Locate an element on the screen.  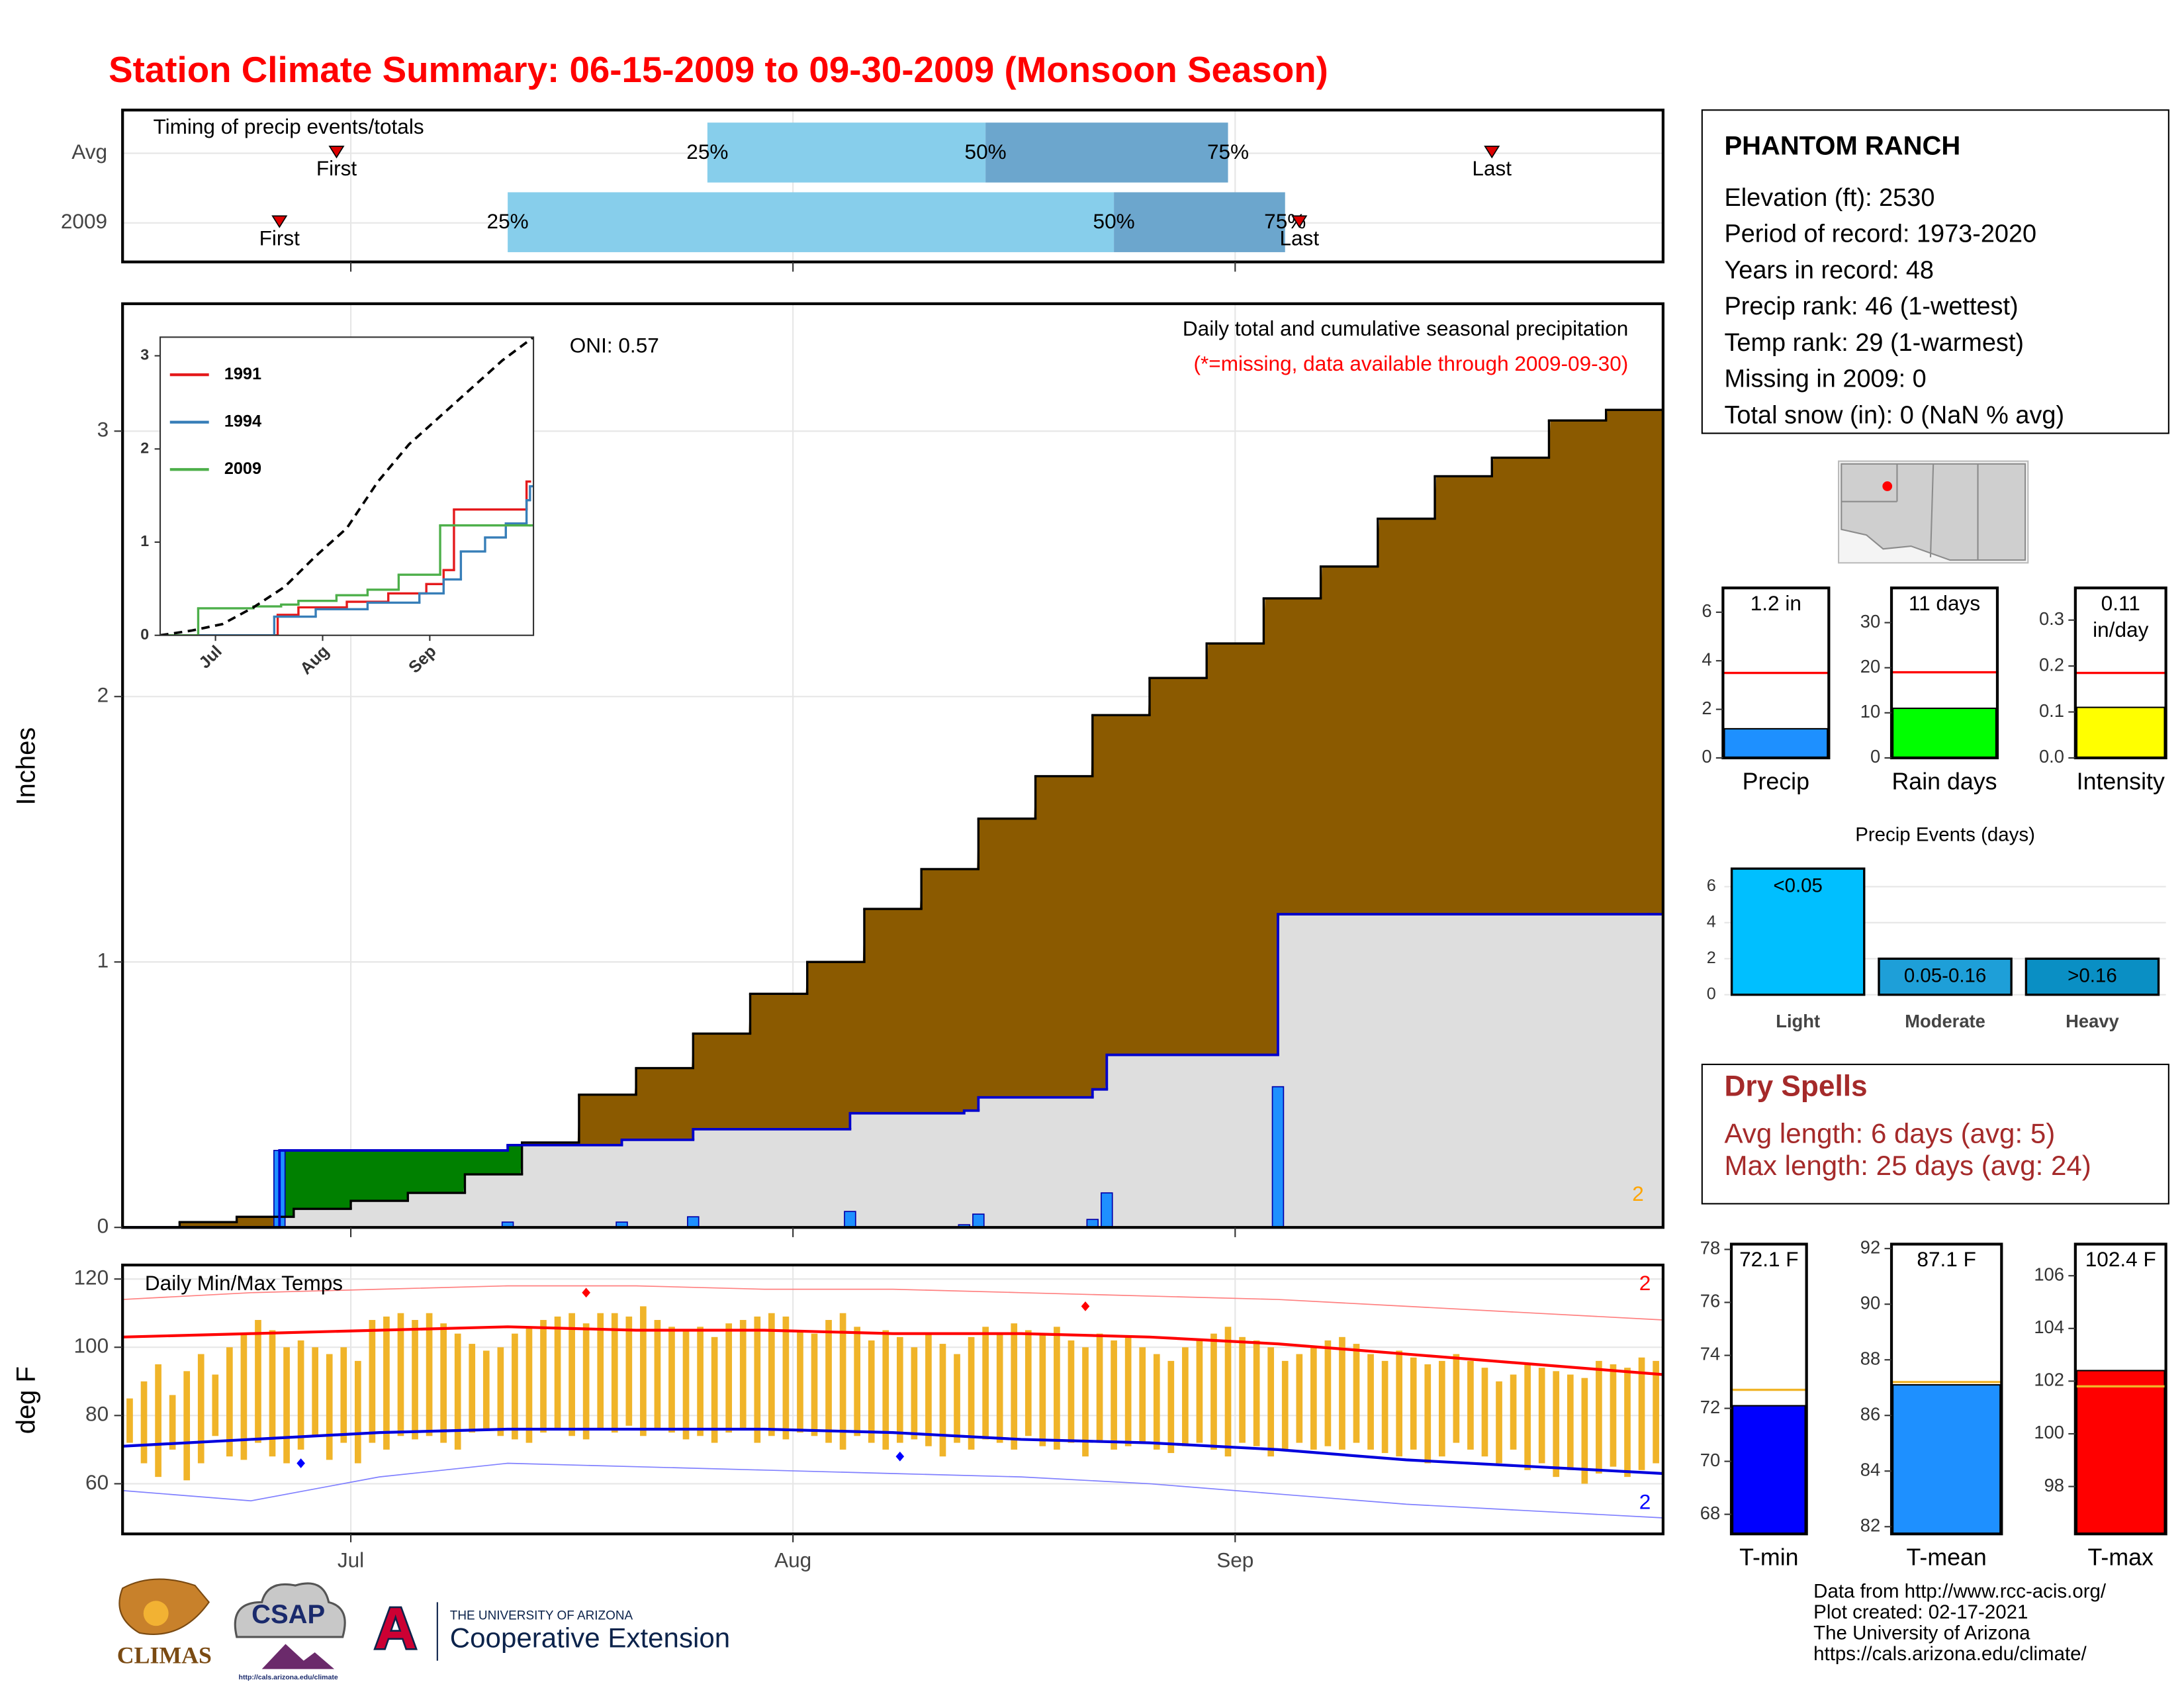
y-tick-label: 102 is located at coordinates (2049, 1380).